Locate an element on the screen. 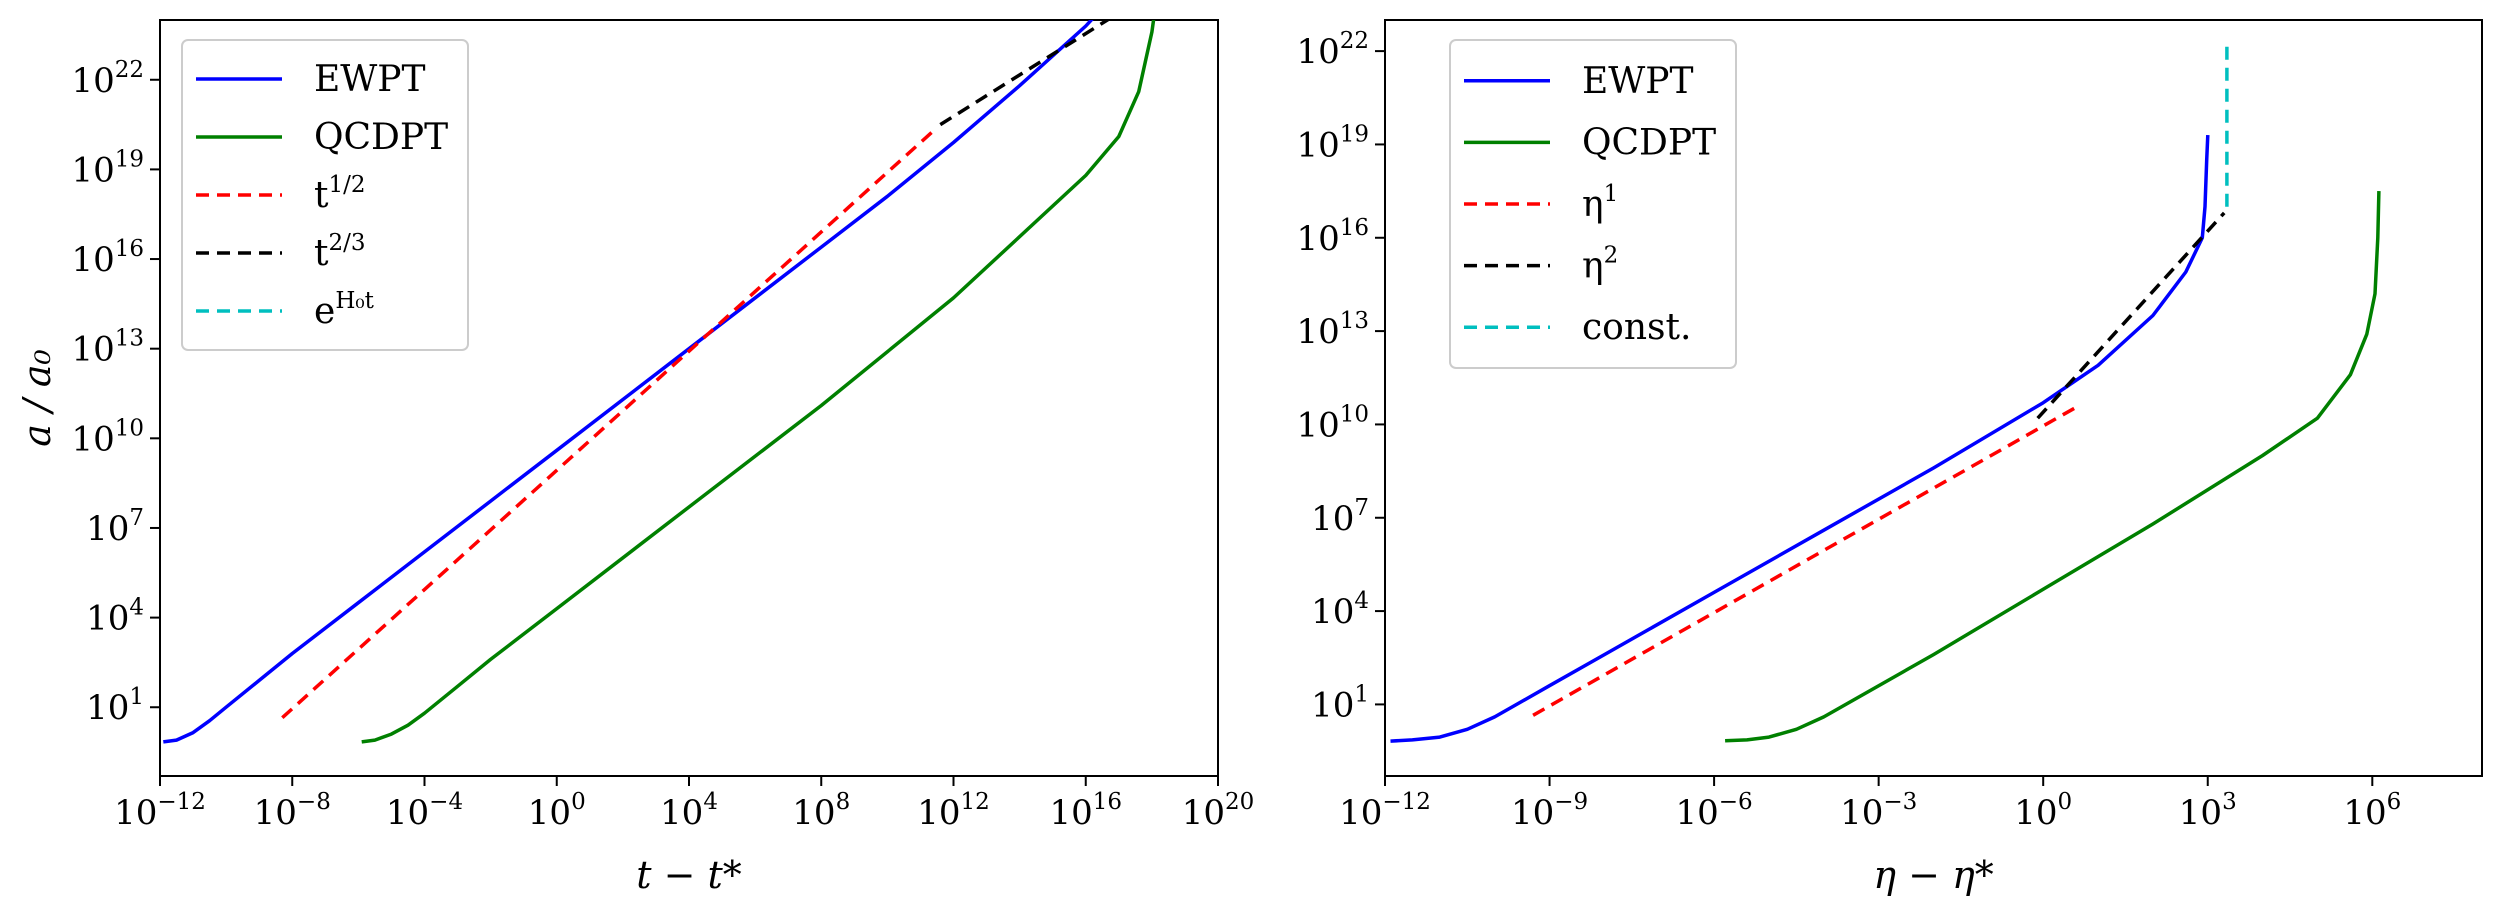  y-axis-label: a / a₀ is located at coordinates (37, 398).